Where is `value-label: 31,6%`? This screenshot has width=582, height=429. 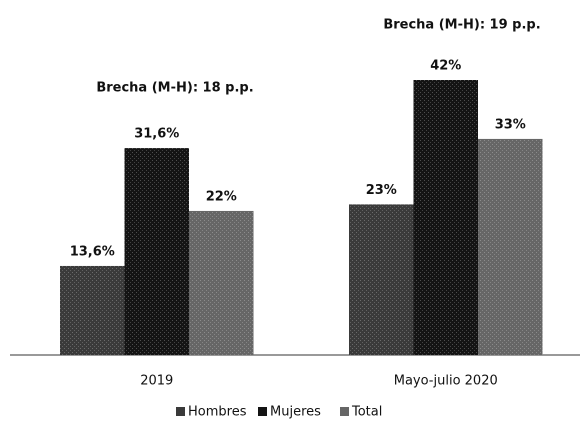 value-label: 31,6% is located at coordinates (156, 134).